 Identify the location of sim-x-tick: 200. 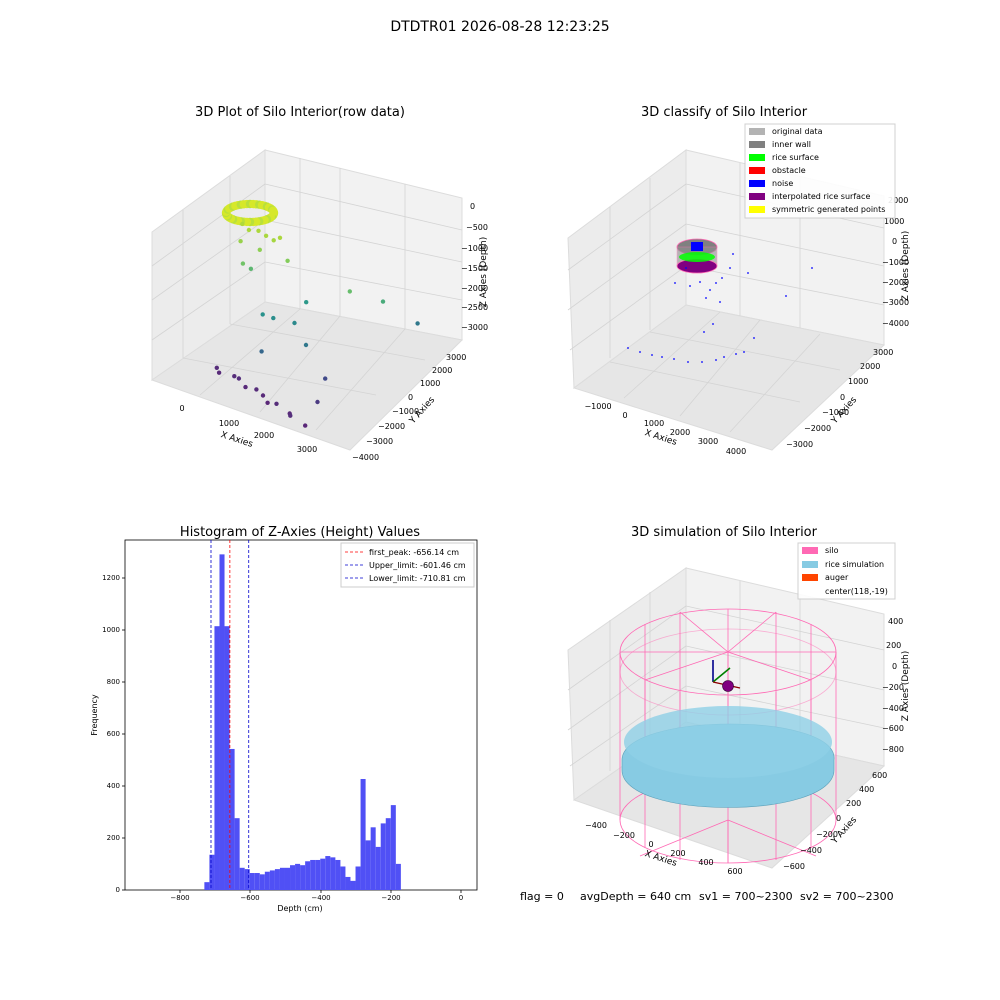
(677, 853).